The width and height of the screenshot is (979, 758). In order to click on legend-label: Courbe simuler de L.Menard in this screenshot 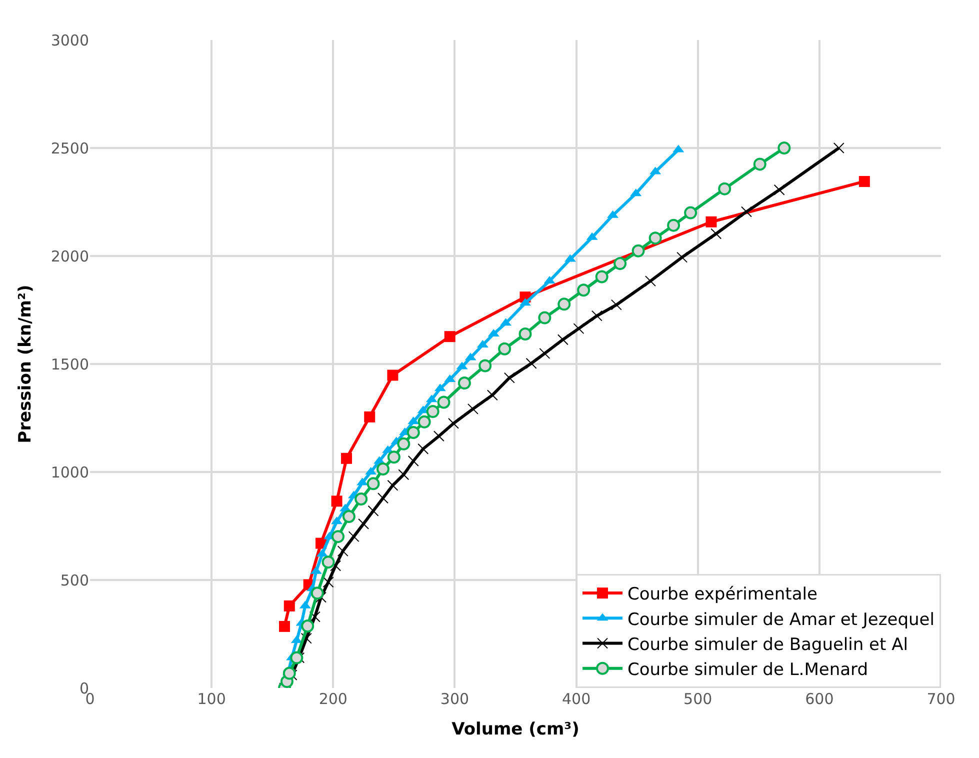, I will do `click(748, 670)`.